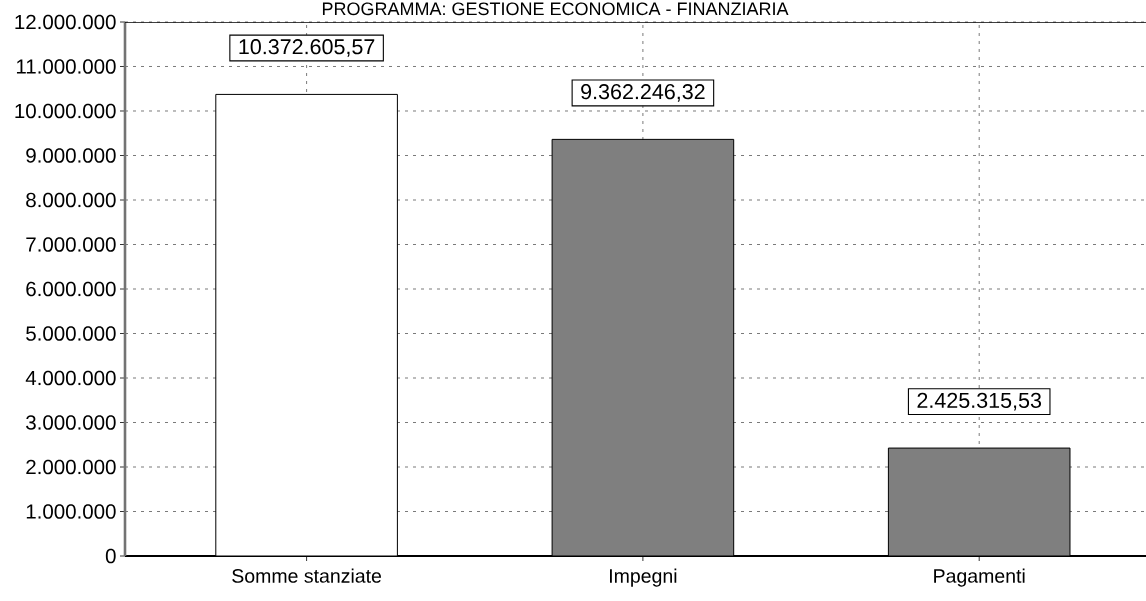  What do you see at coordinates (110, 556) in the screenshot?
I see `y-tick-label: 0` at bounding box center [110, 556].